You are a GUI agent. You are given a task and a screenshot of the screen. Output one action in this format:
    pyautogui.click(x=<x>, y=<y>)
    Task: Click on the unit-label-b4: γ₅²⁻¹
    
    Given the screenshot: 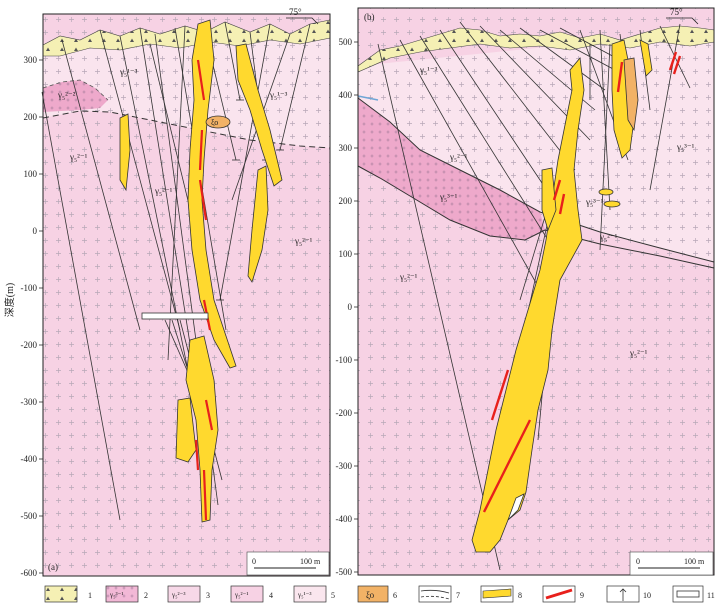 What is the action you would take?
    pyautogui.click(x=408, y=277)
    